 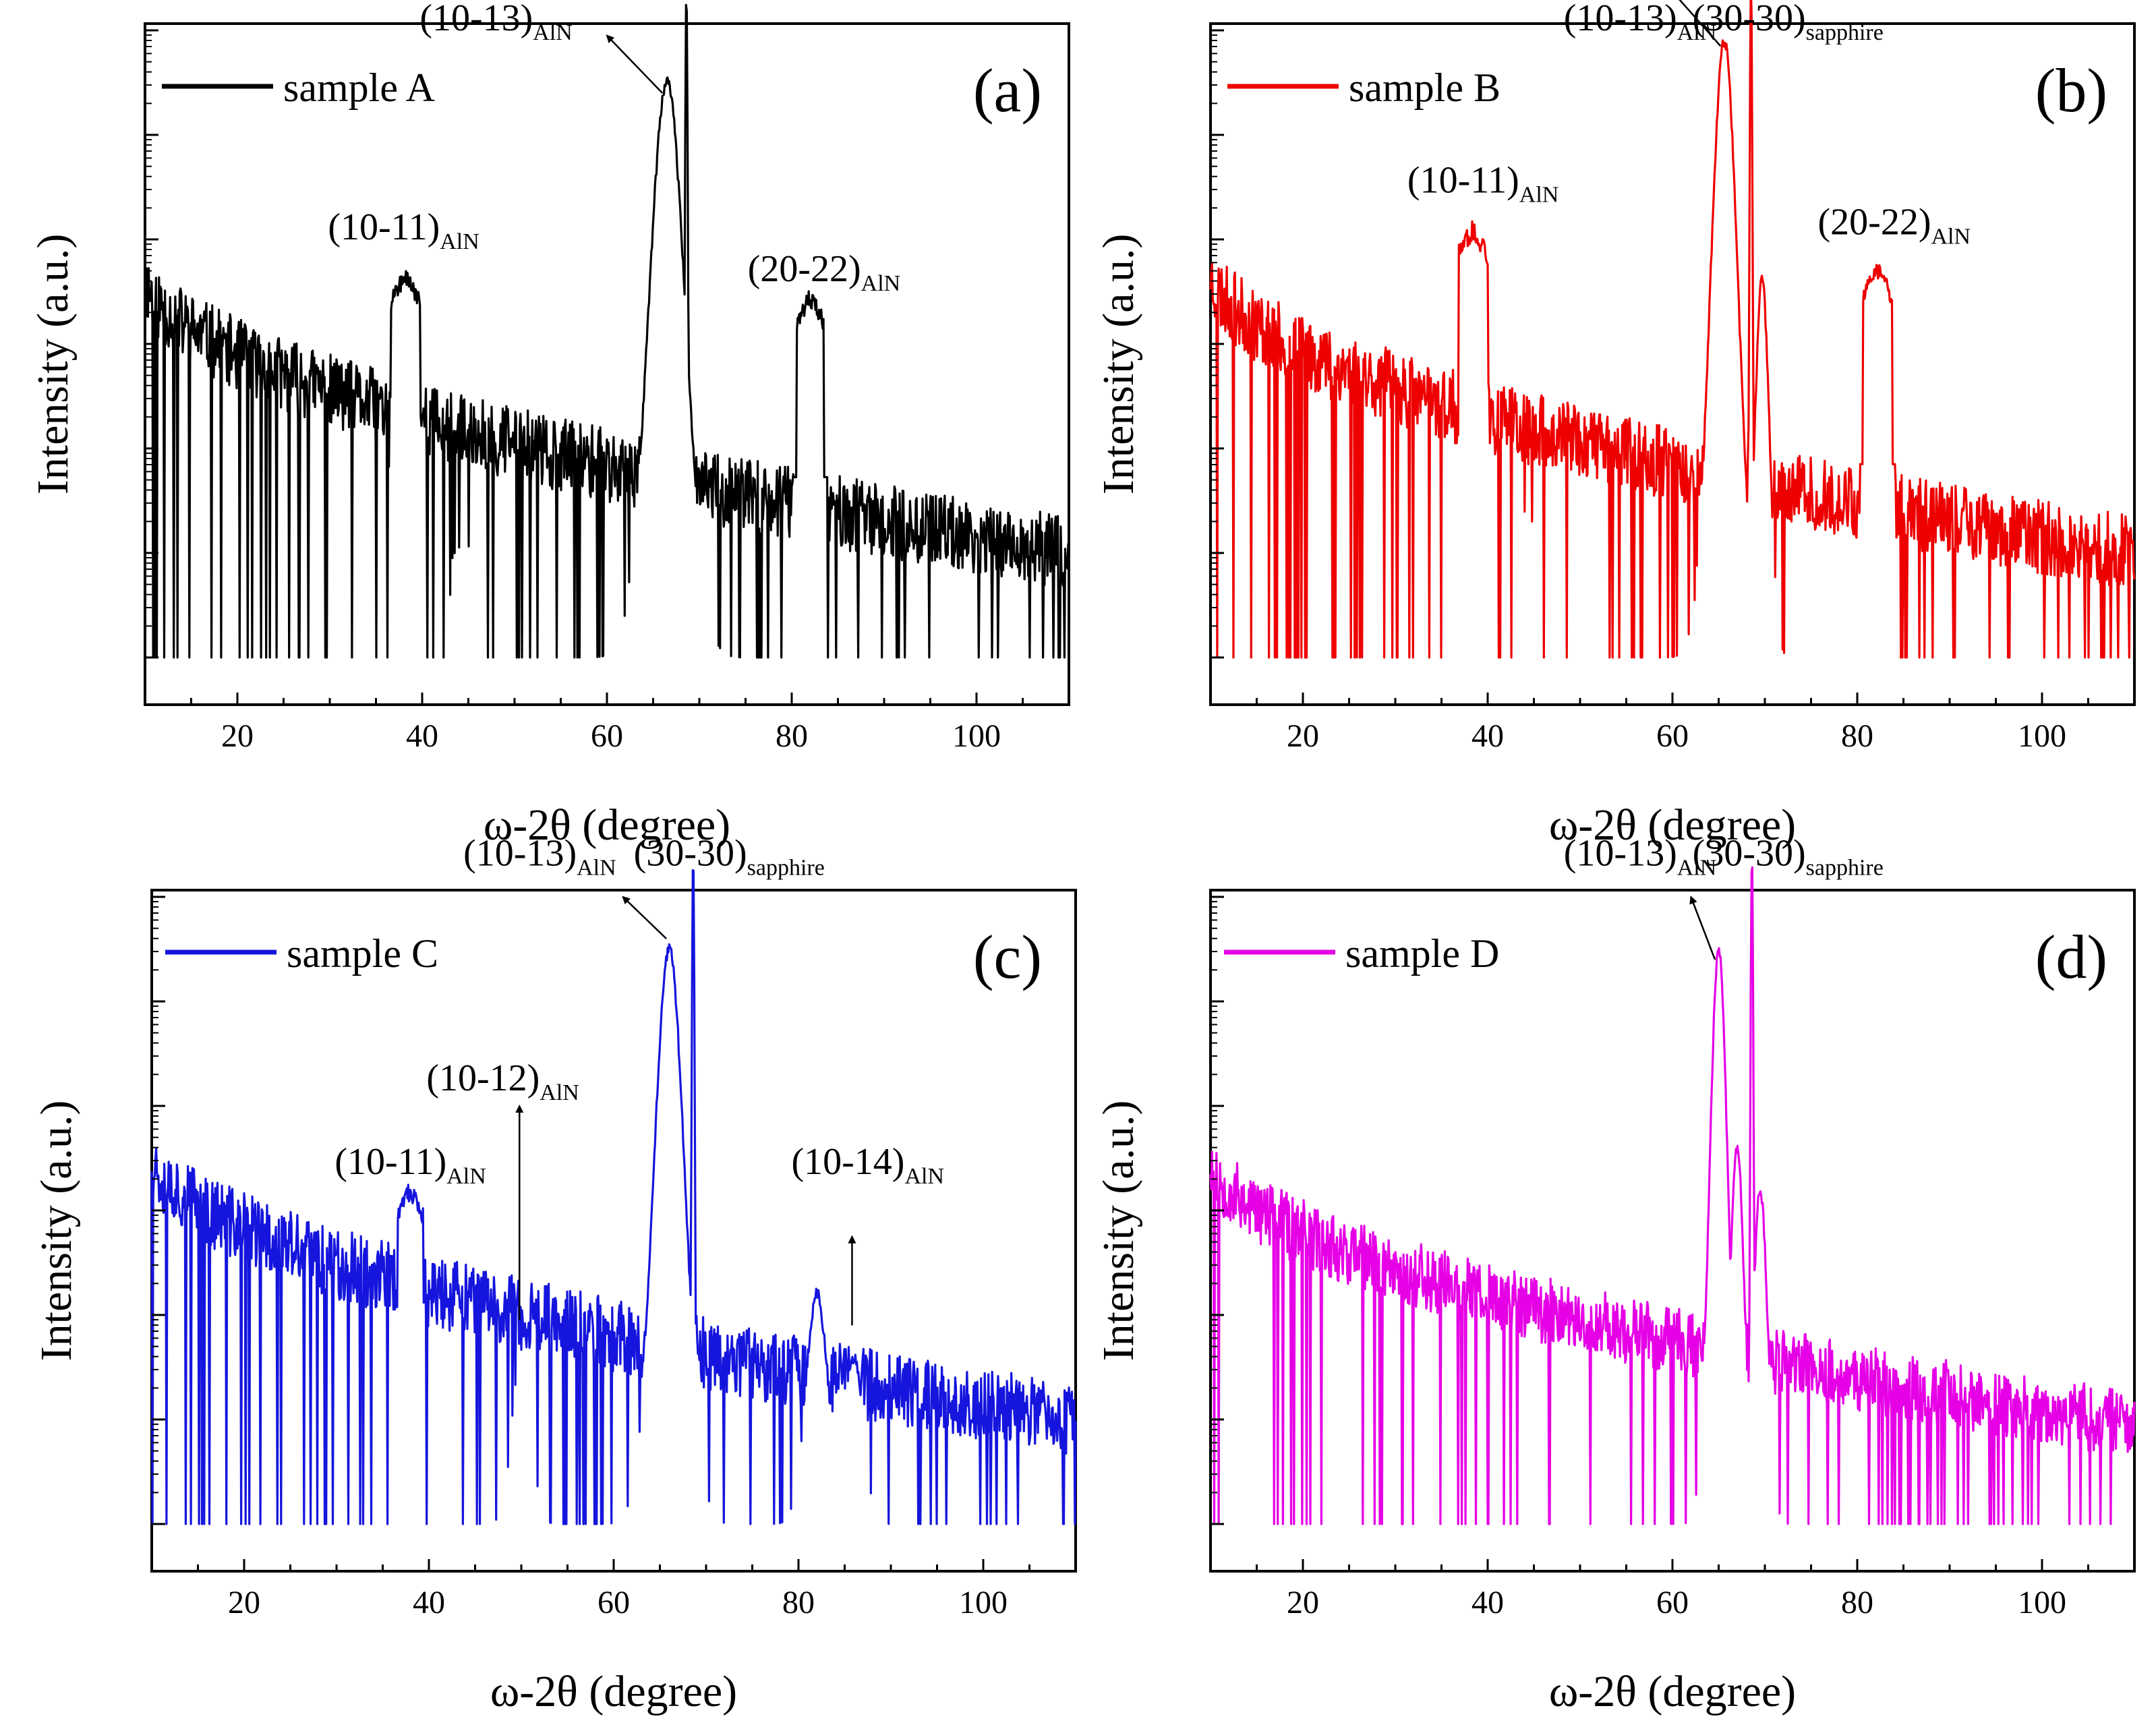 I want to click on legend: sample B, so click(x=1364, y=88).